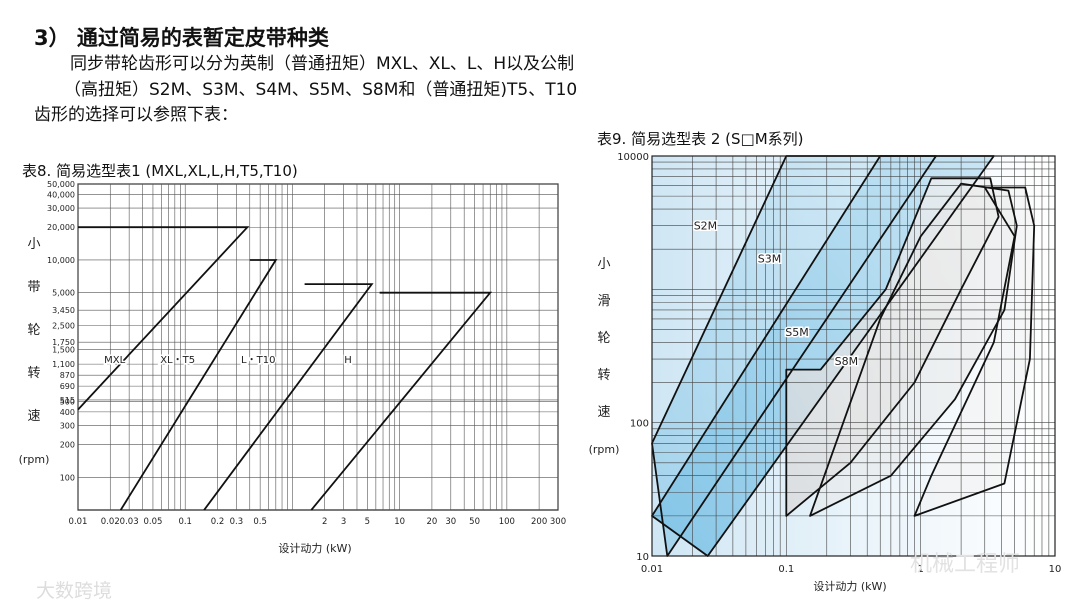 Image resolution: width=1080 pixels, height=608 pixels. I want to click on chart1-x-tick-label: 5, so click(367, 522).